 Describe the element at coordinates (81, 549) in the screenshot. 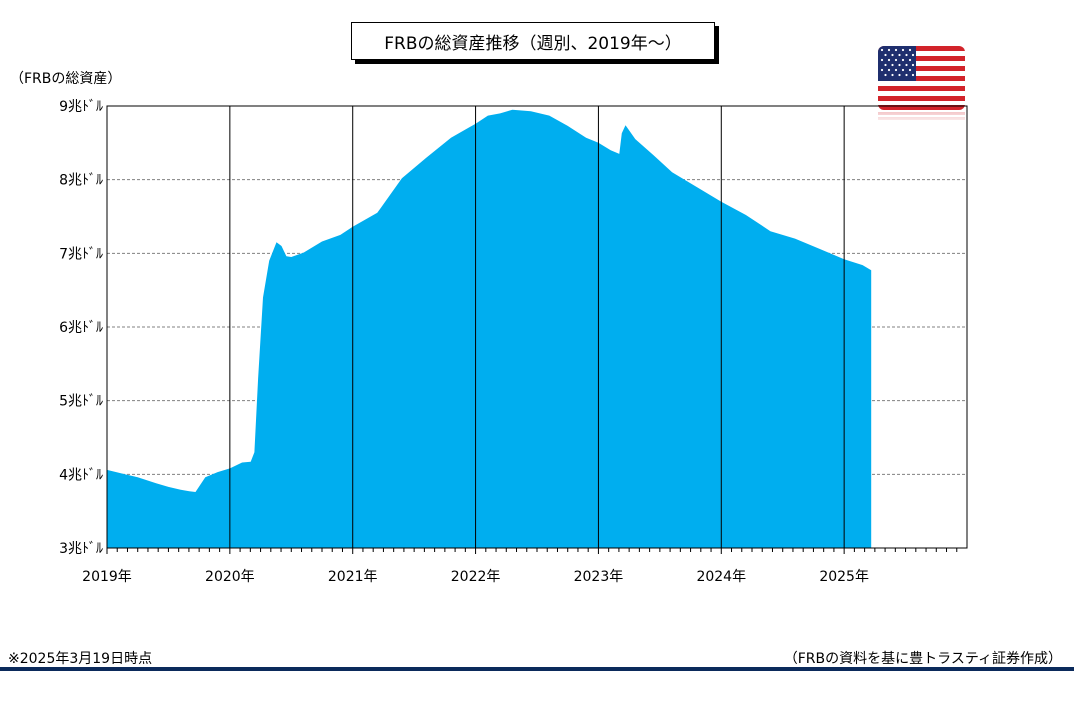

I see `y-tick-label: 3兆ﾄﾞﾙ` at that location.